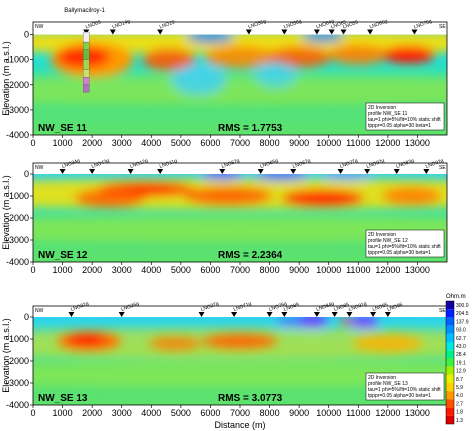 This screenshot has width=474, height=431. I want to click on station-label: LNO11g, so click(168, 164).